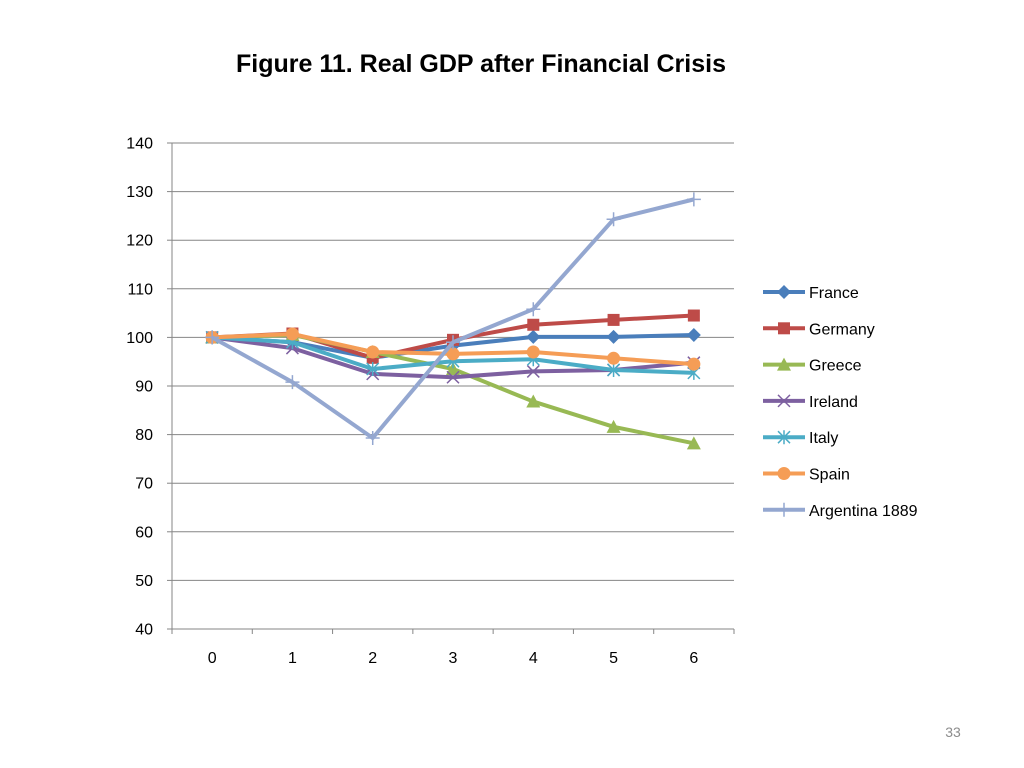 The height and width of the screenshot is (768, 1024). I want to click on x-axis-ticks: 0 1 2 3 4 5 6, so click(453, 658).